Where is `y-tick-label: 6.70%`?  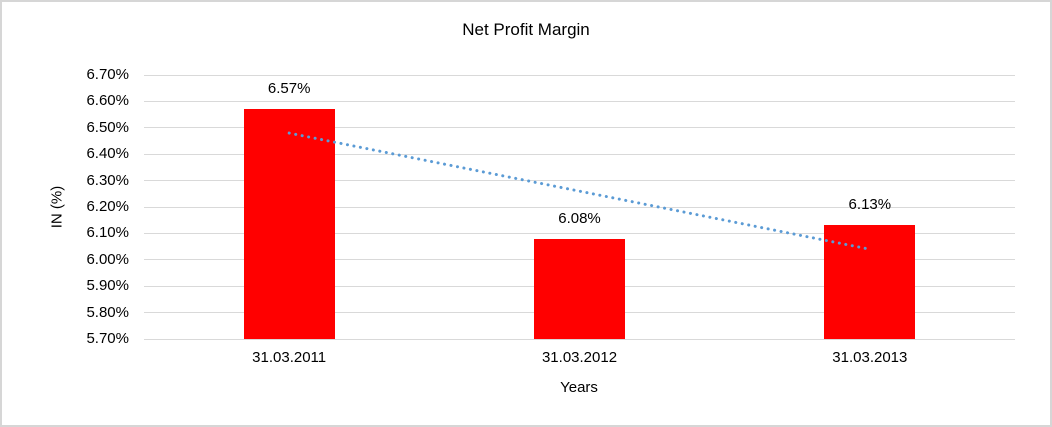
y-tick-label: 6.70% is located at coordinates (107, 74).